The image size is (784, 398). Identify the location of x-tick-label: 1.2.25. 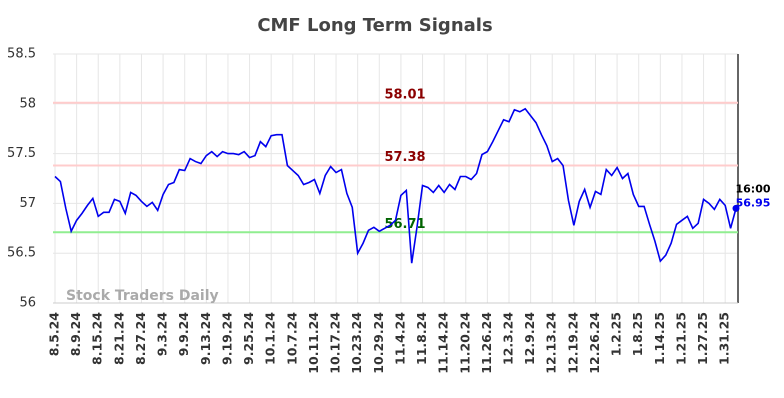
(616, 334).